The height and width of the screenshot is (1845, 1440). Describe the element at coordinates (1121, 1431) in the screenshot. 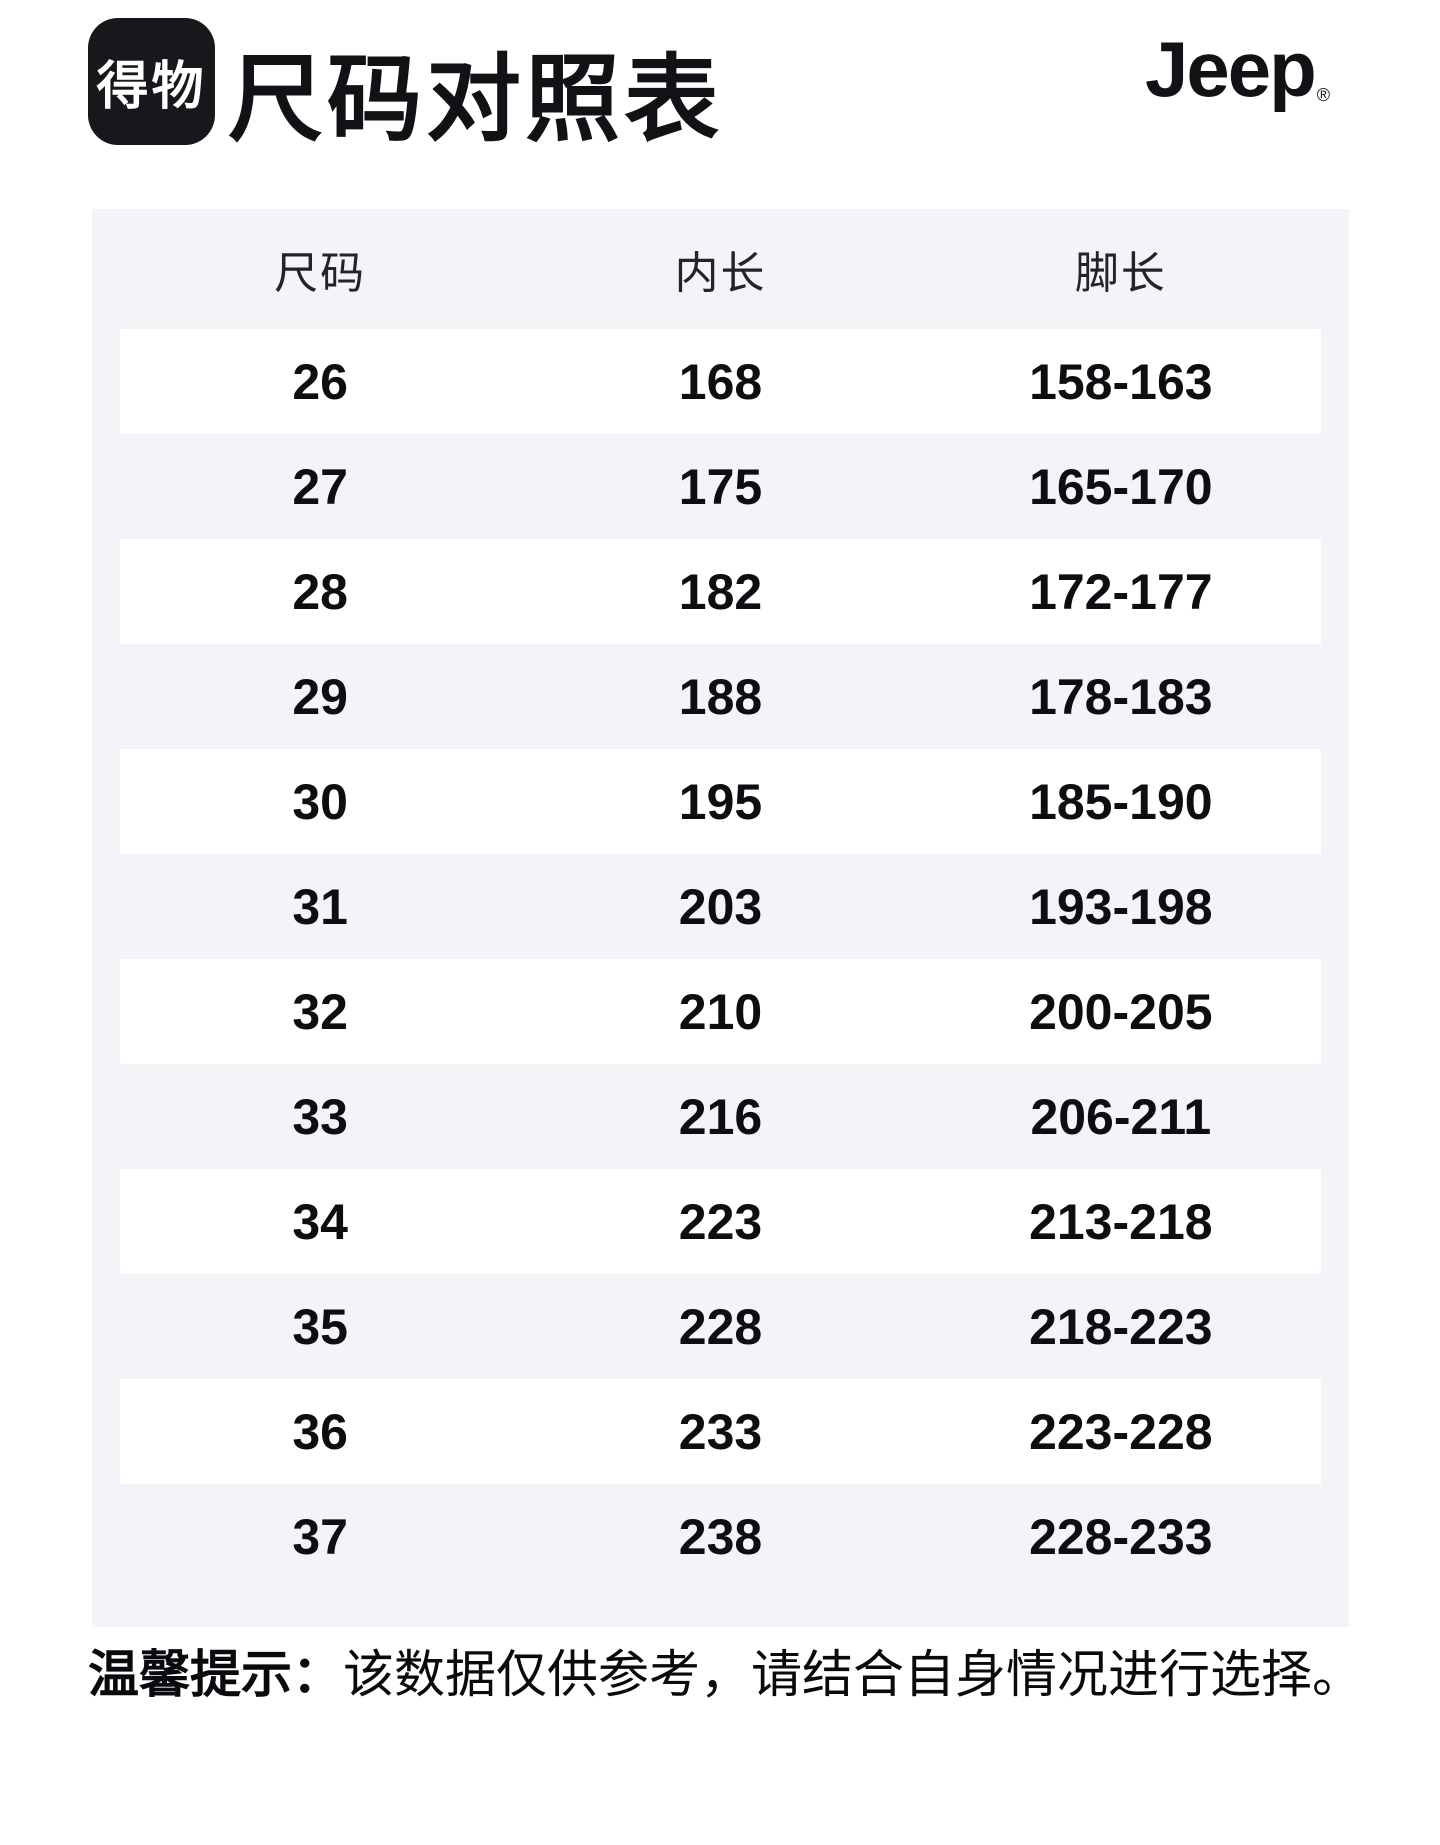

I see `foot-length-cell: 223-228` at that location.